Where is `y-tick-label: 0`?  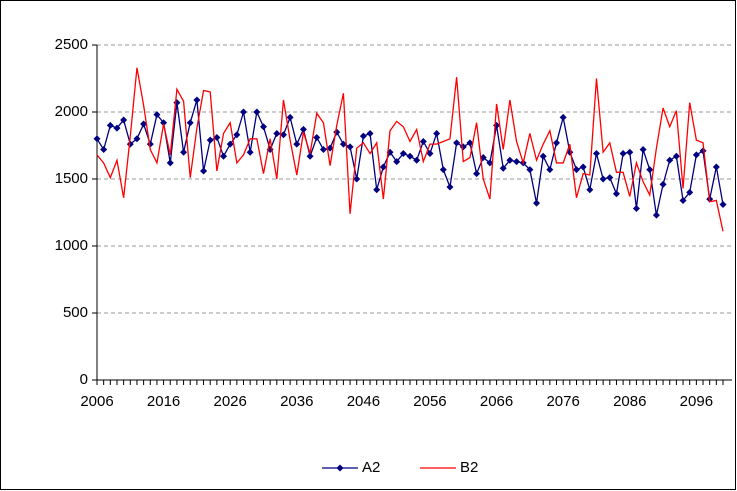
y-tick-label: 0 is located at coordinates (84, 379).